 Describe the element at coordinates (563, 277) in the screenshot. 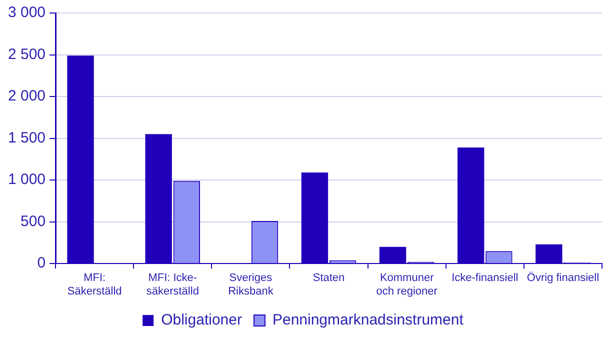

I see `x-tick-label: Övrig finansiell` at that location.